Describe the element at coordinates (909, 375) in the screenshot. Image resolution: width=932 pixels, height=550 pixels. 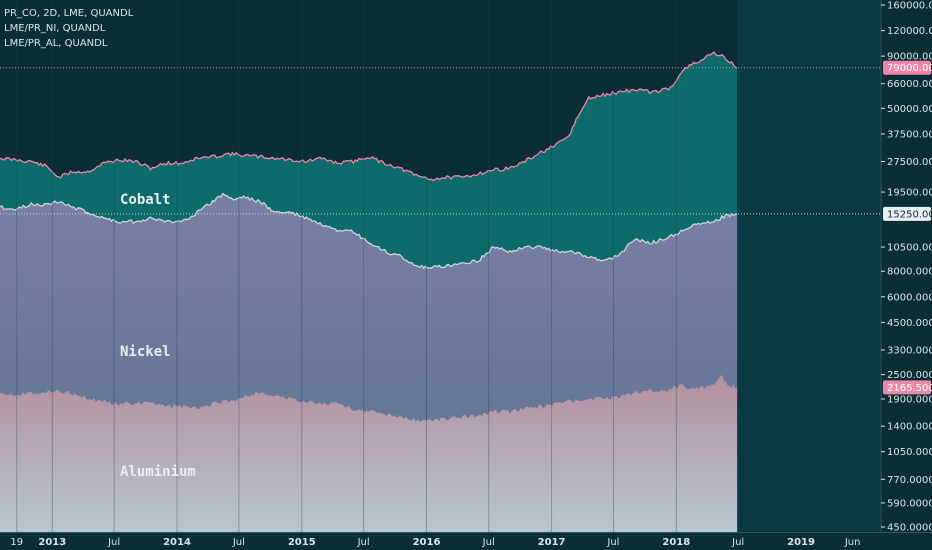
I see `y-tick-label: 2500.0000` at that location.